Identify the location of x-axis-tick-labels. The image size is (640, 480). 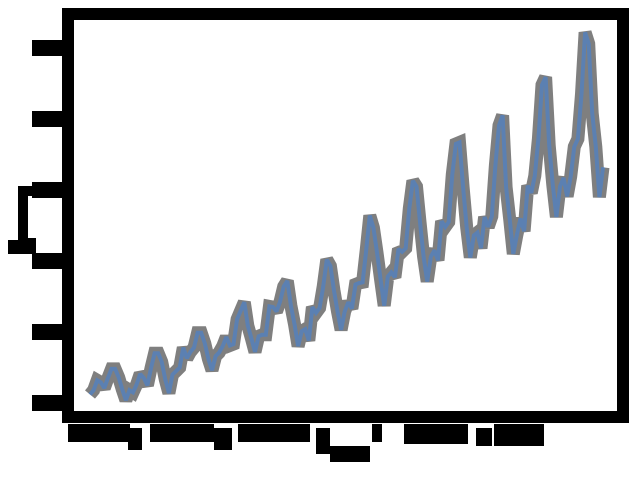
(306, 443).